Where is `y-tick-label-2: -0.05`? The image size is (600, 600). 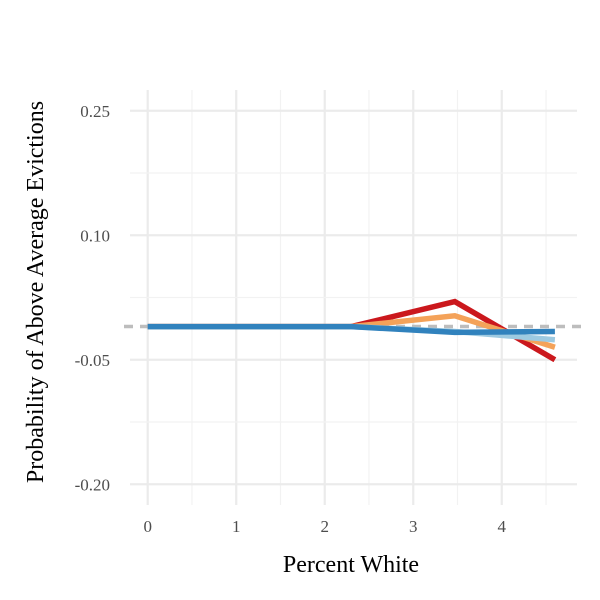 y-tick-label-2: -0.05 is located at coordinates (92, 360).